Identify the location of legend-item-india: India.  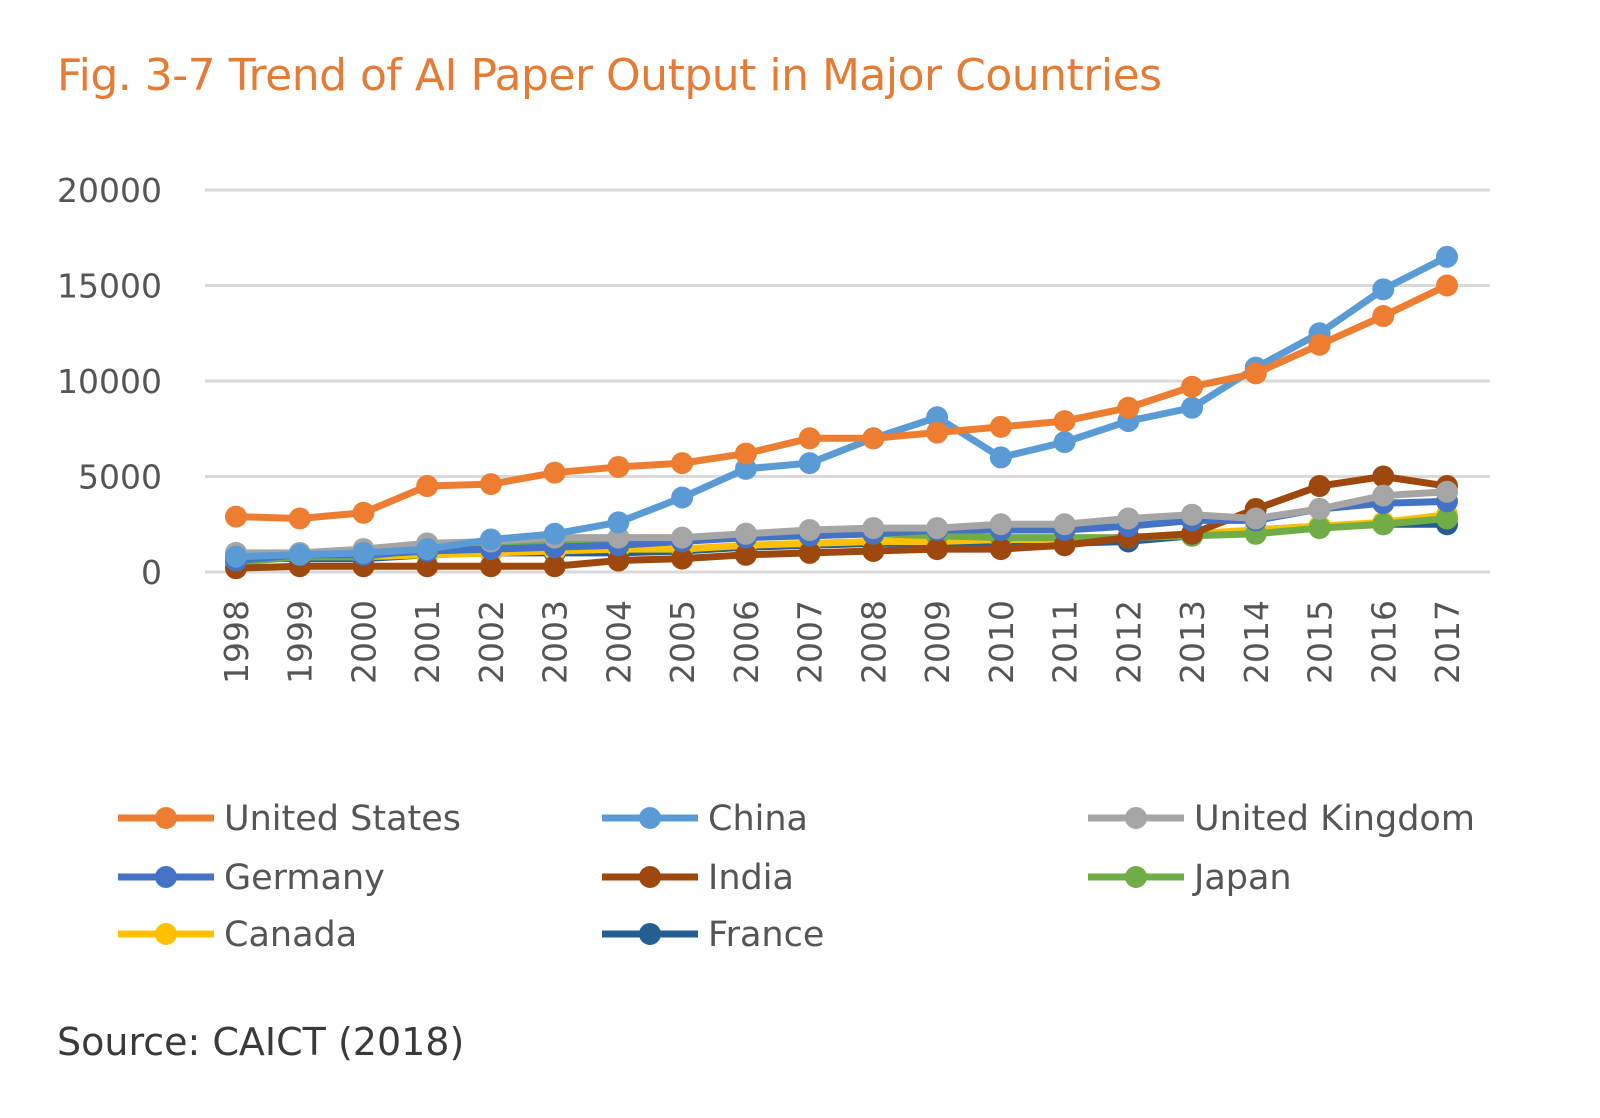
(698, 878).